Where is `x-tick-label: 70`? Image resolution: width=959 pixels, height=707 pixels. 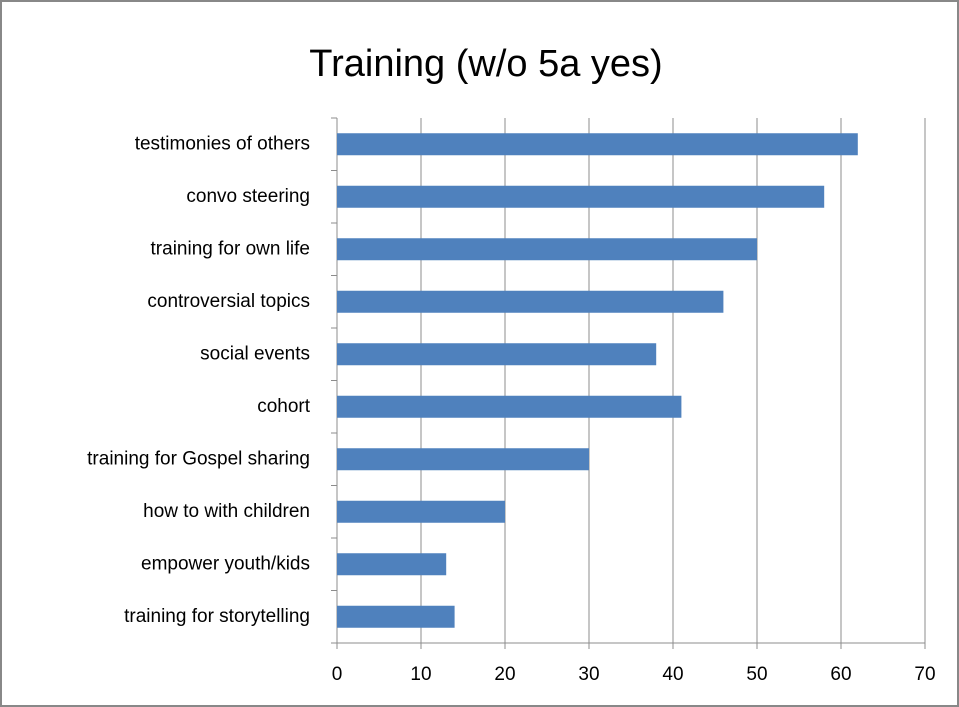 x-tick-label: 70 is located at coordinates (924, 674).